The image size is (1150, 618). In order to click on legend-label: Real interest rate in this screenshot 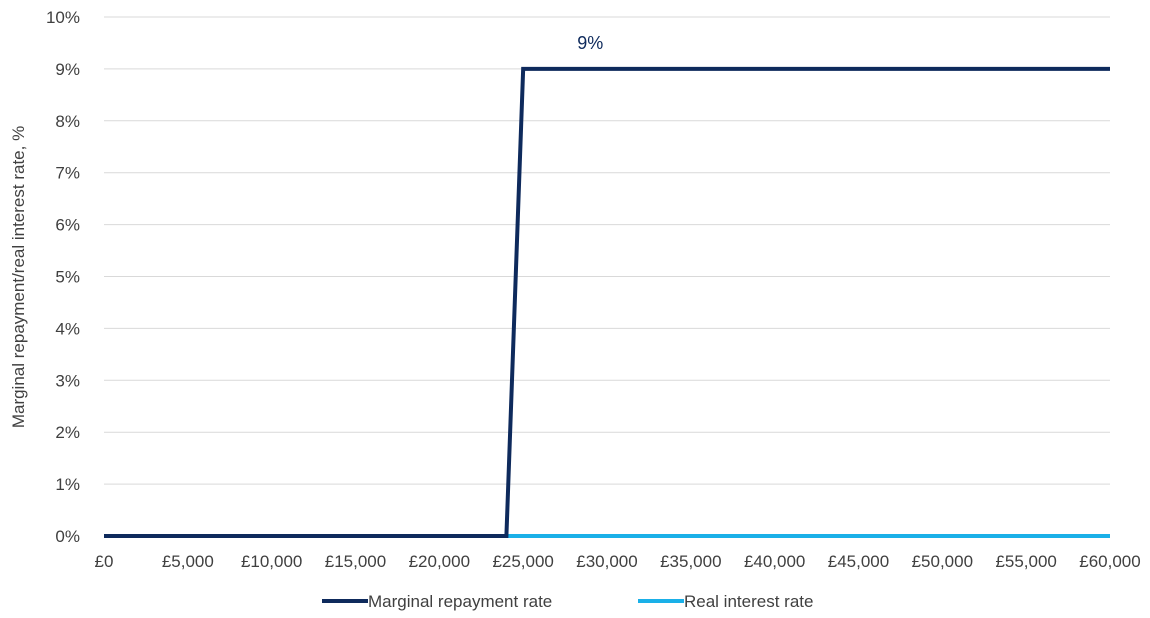, I will do `click(748, 601)`.